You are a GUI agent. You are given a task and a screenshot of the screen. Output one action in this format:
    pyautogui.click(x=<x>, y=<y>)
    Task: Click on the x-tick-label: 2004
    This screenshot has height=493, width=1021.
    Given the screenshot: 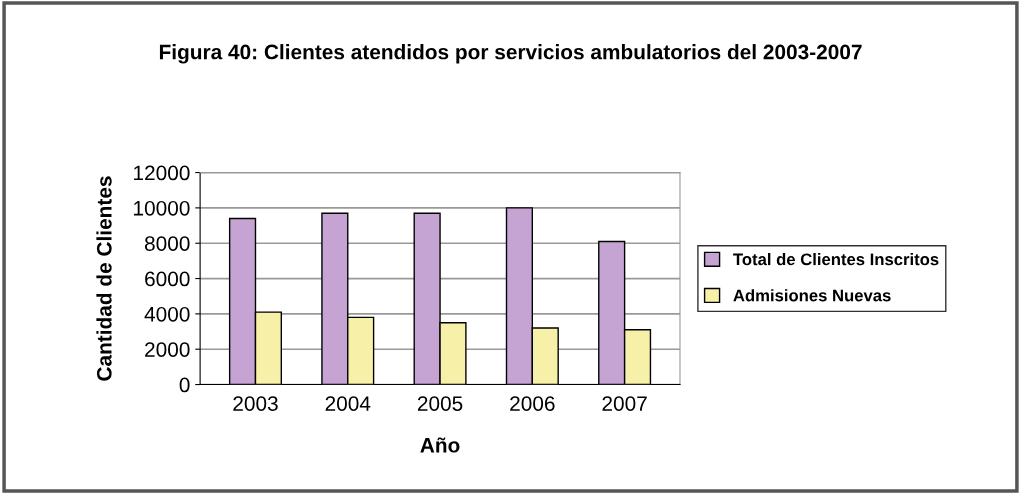 What is the action you would take?
    pyautogui.click(x=348, y=403)
    